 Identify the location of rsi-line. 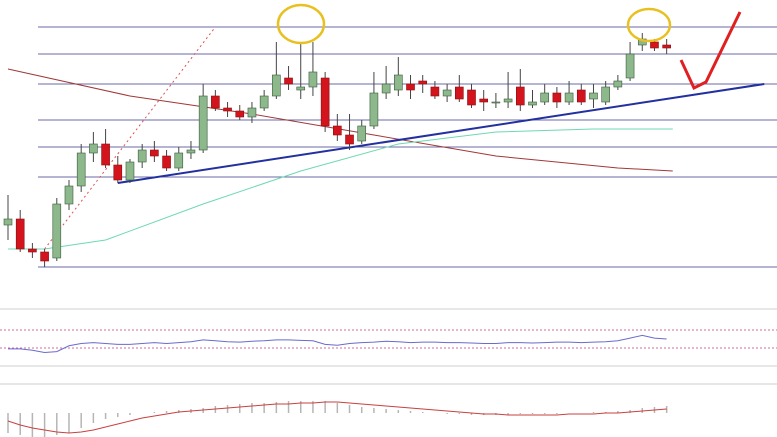
(337, 344).